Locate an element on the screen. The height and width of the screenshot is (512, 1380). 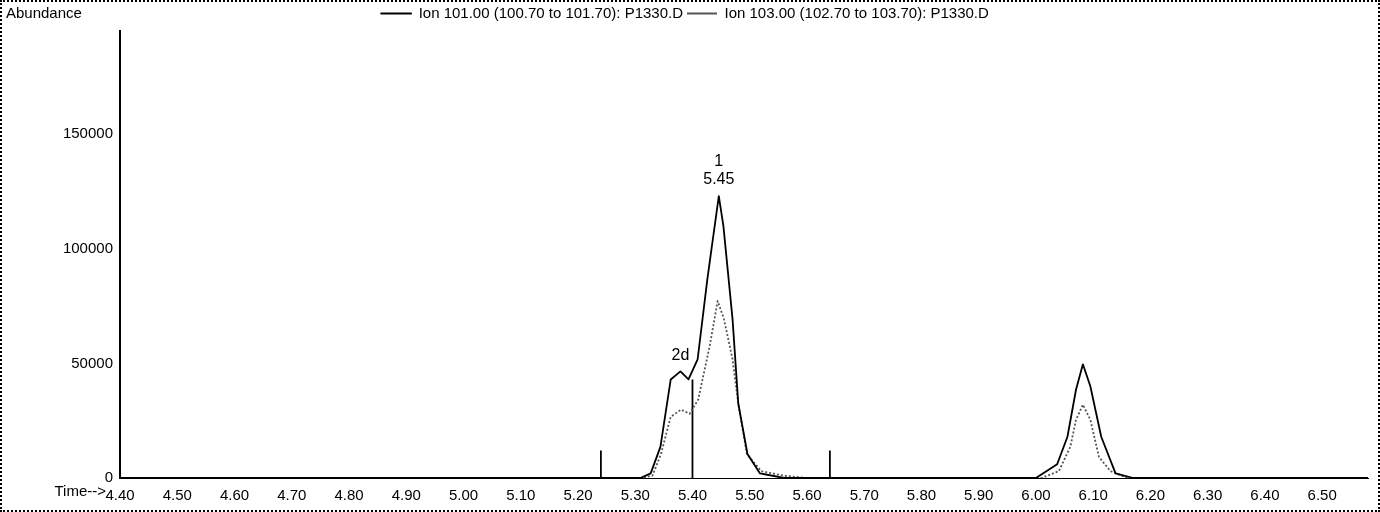
x-tick-label: 5.60 is located at coordinates (807, 495).